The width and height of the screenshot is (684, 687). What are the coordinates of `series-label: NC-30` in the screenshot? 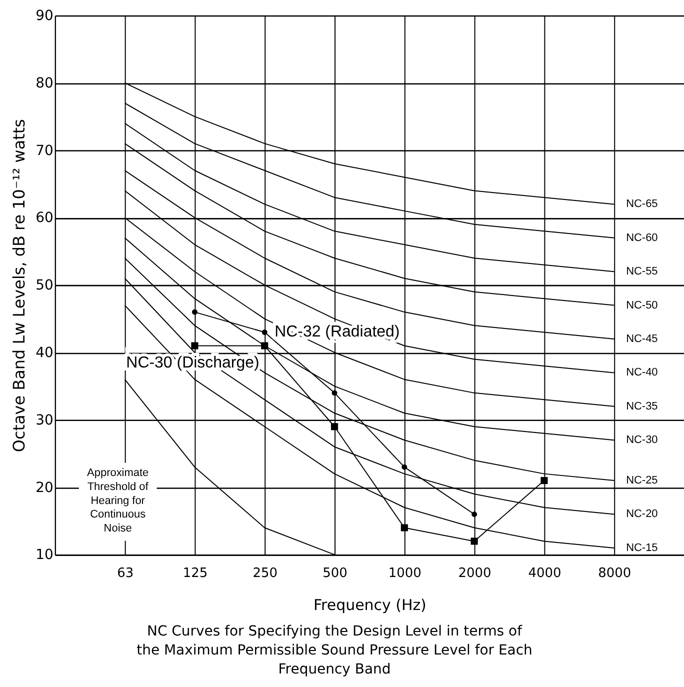 It's located at (642, 440).